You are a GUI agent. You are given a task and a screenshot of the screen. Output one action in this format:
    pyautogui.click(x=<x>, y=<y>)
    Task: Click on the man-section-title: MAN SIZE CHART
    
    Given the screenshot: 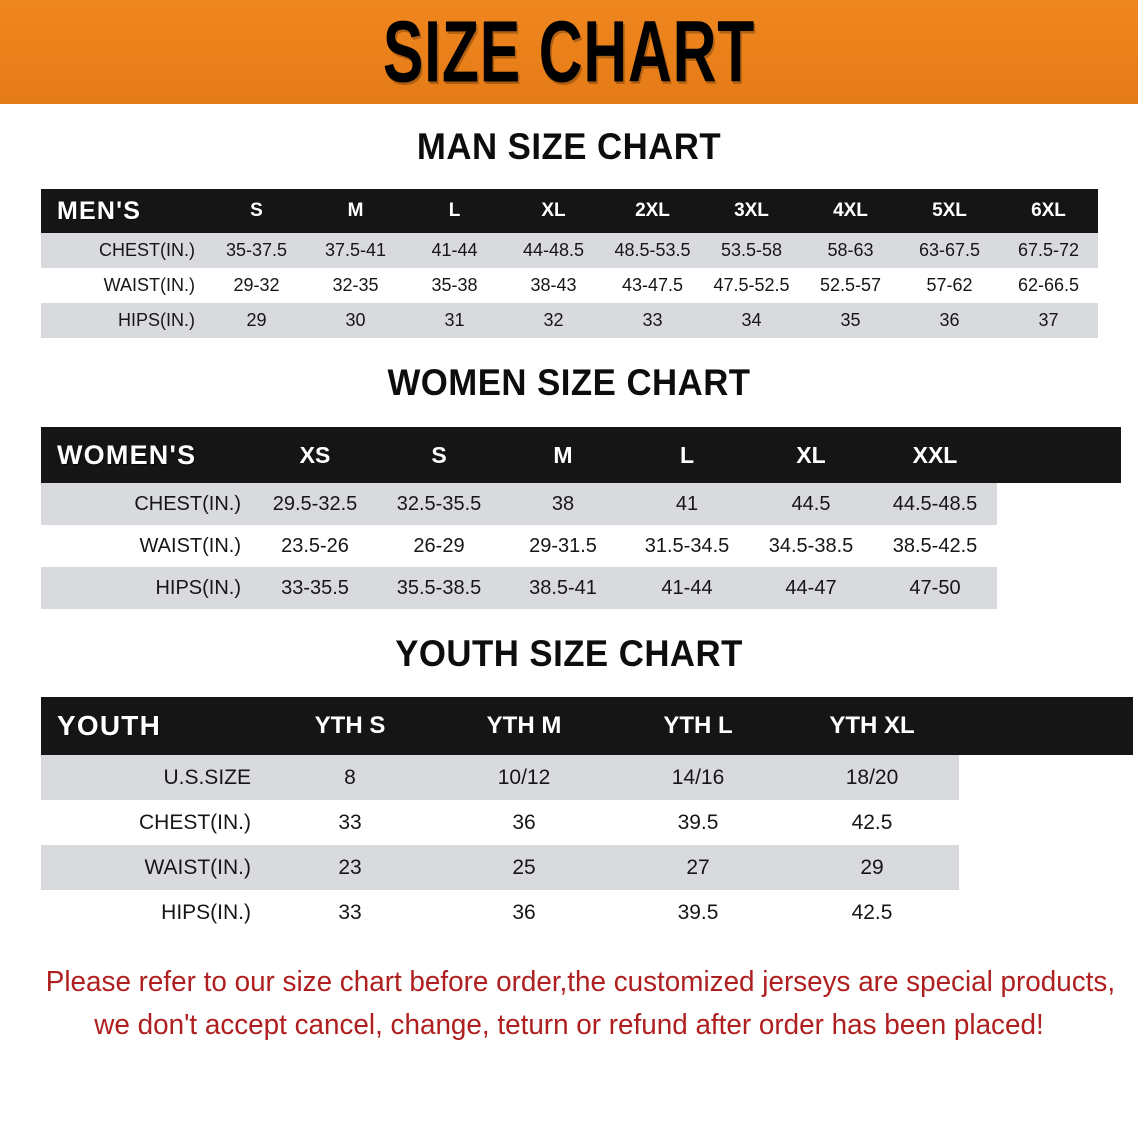 What is the action you would take?
    pyautogui.click(x=569, y=146)
    